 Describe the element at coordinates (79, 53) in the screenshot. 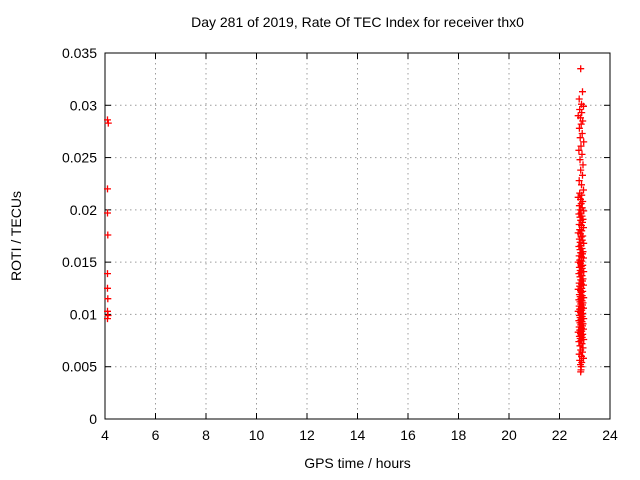

I see `y-tick-label: 0.035` at that location.